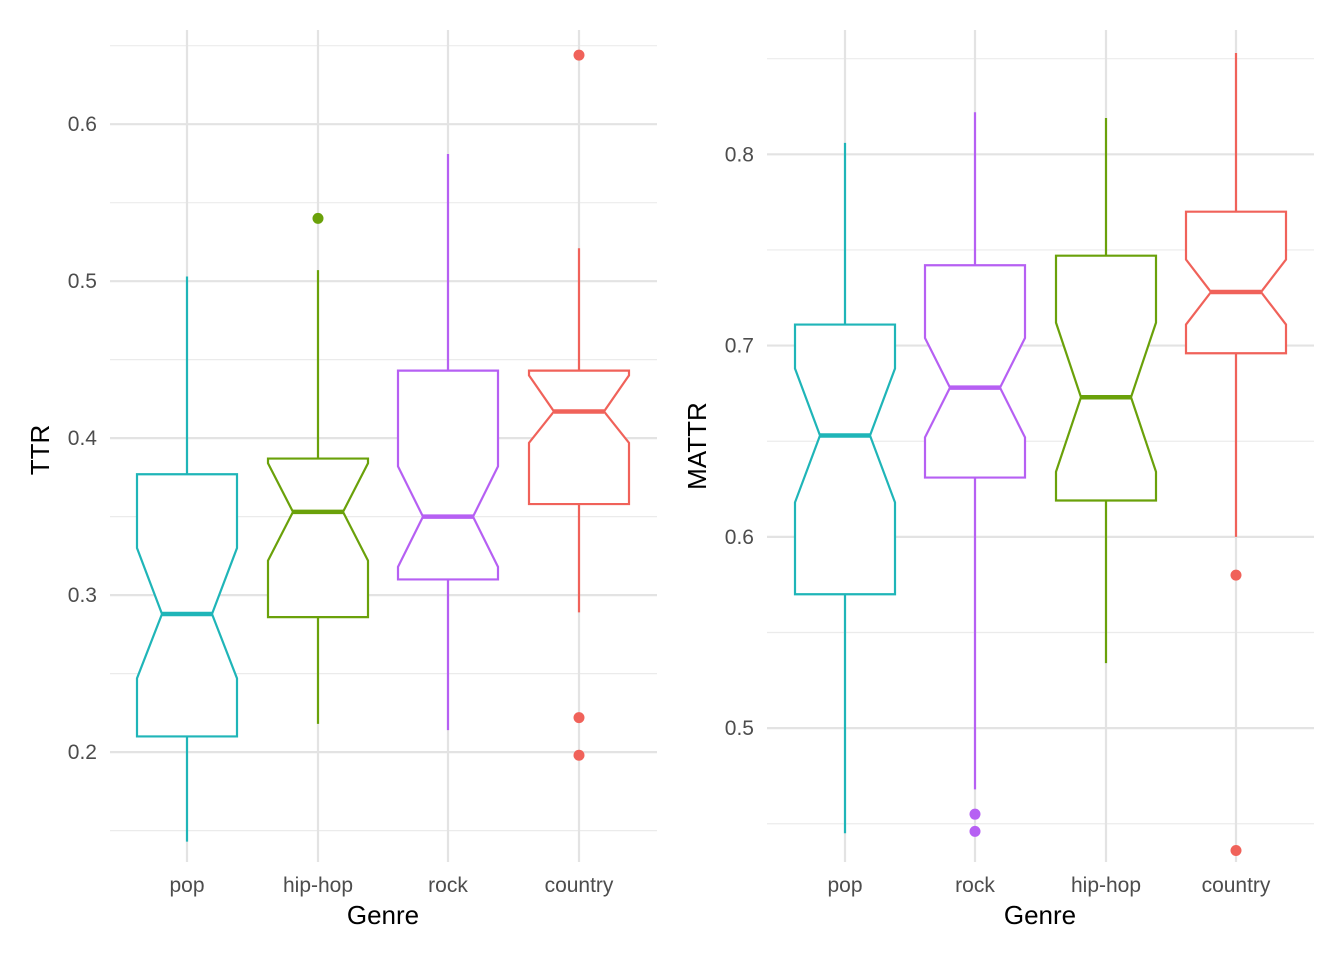  What do you see at coordinates (82, 752) in the screenshot?
I see `y-tick-label: 0.2` at bounding box center [82, 752].